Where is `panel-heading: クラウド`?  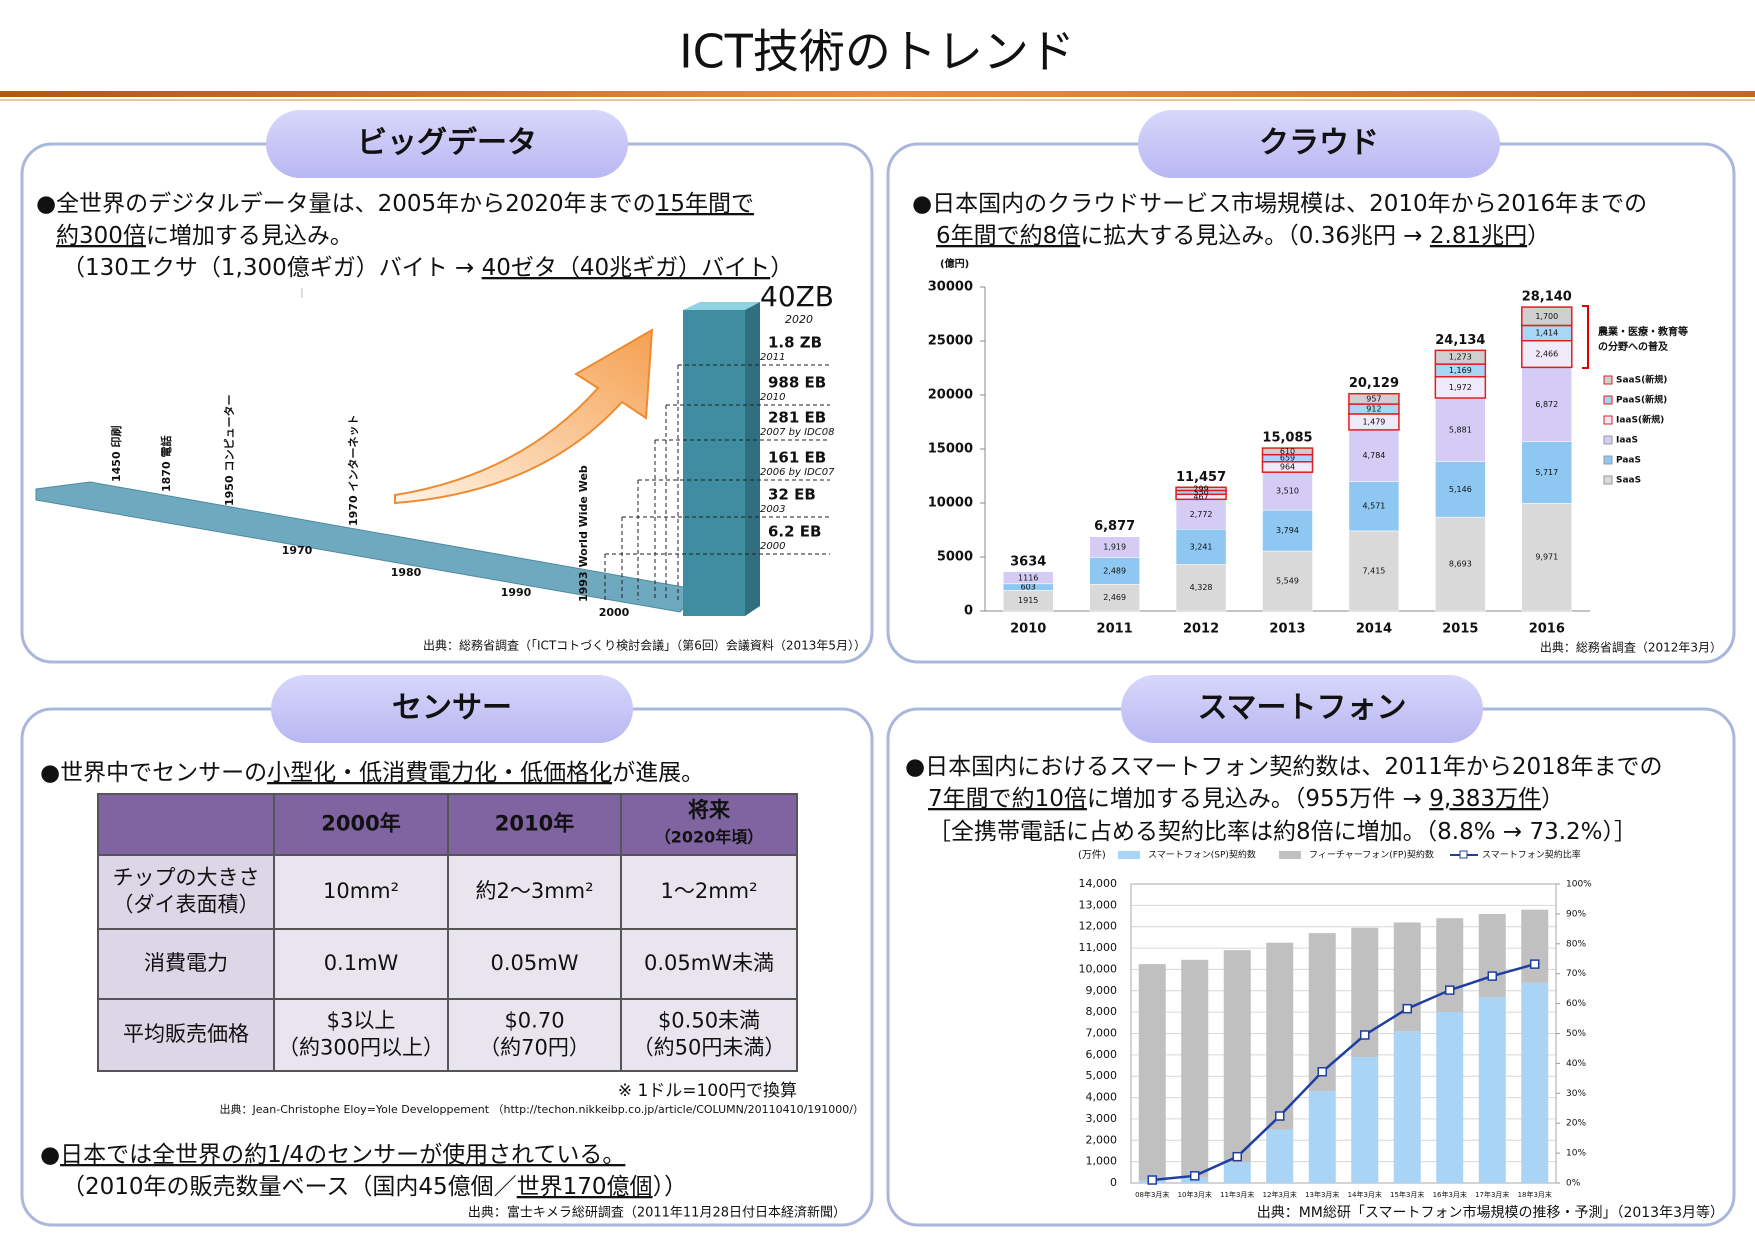 panel-heading: クラウド is located at coordinates (1319, 143).